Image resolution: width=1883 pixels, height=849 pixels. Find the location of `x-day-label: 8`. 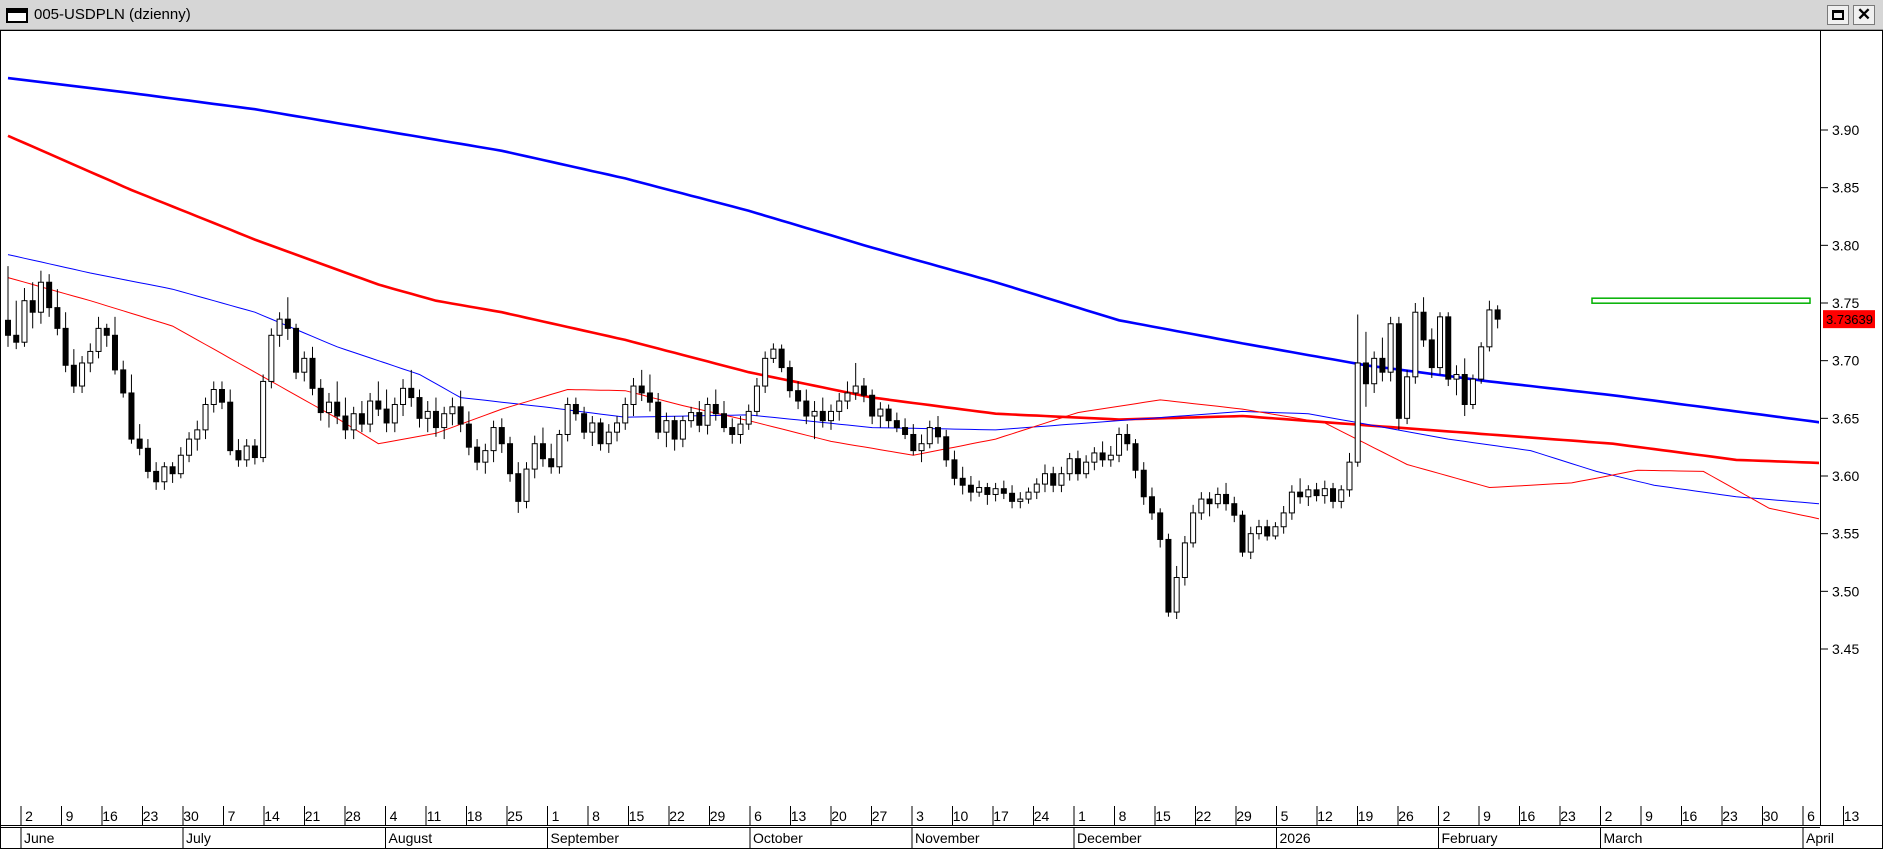

x-day-label: 8 is located at coordinates (1123, 816).